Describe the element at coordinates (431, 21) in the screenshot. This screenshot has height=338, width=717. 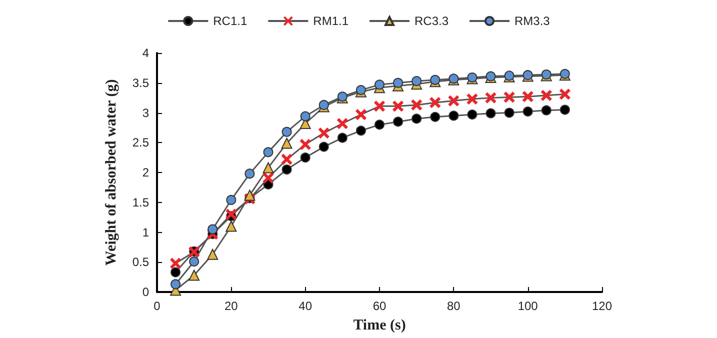
I see `legend-label: RC3.3` at that location.